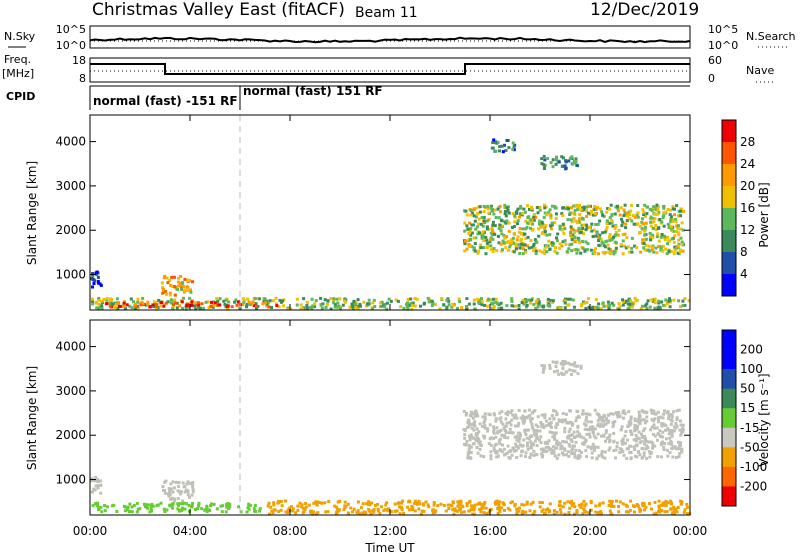 This screenshot has width=800, height=558. Describe the element at coordinates (729, 175) in the screenshot. I see `colorbar-swatch` at that location.